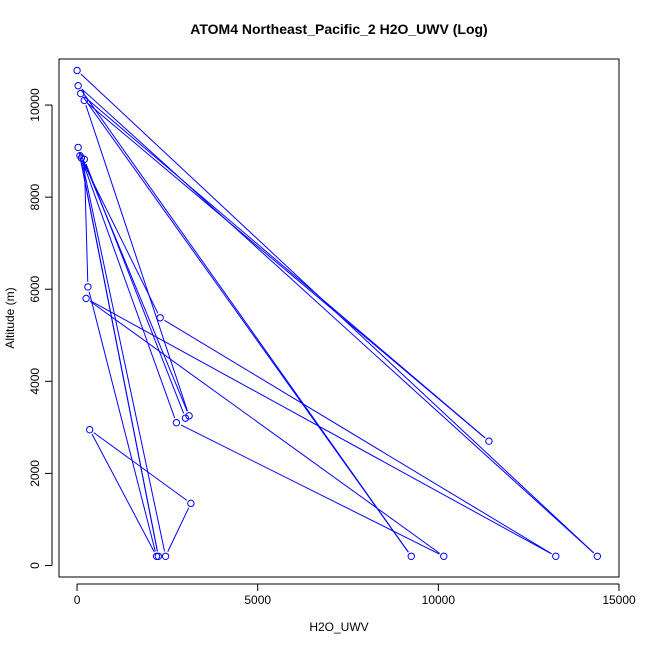 This screenshot has height=650, width=650. Describe the element at coordinates (35, 196) in the screenshot. I see `y-tick-label: 8000` at that location.